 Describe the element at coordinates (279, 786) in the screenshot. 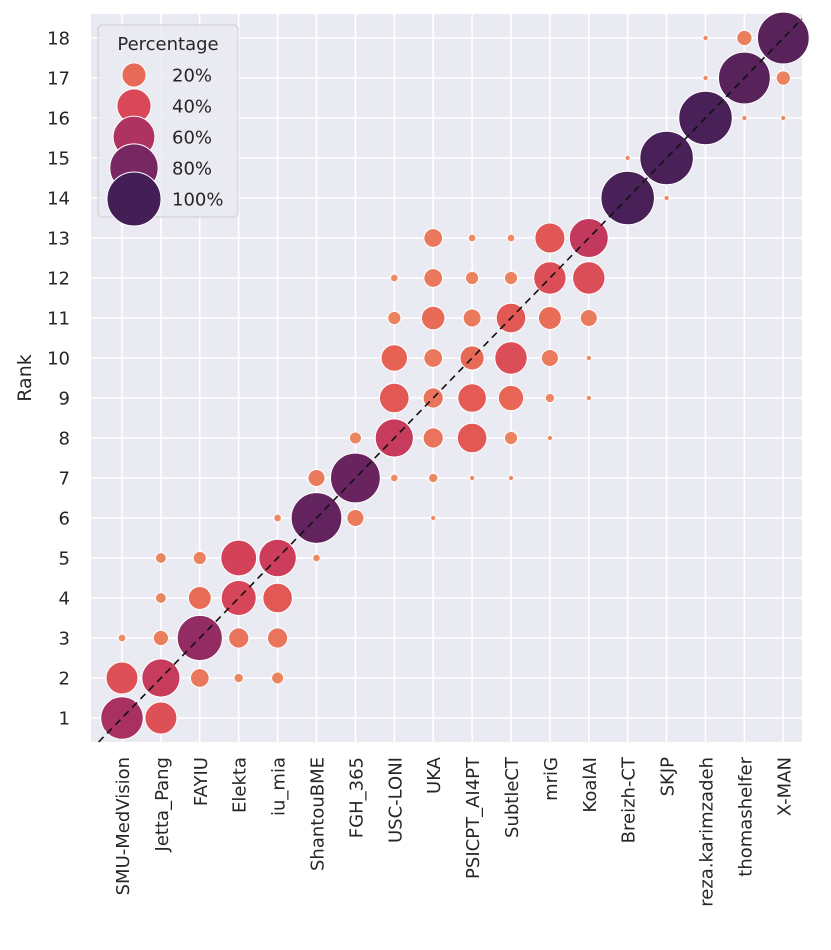

I see `x-tick-label: iu_mia` at that location.